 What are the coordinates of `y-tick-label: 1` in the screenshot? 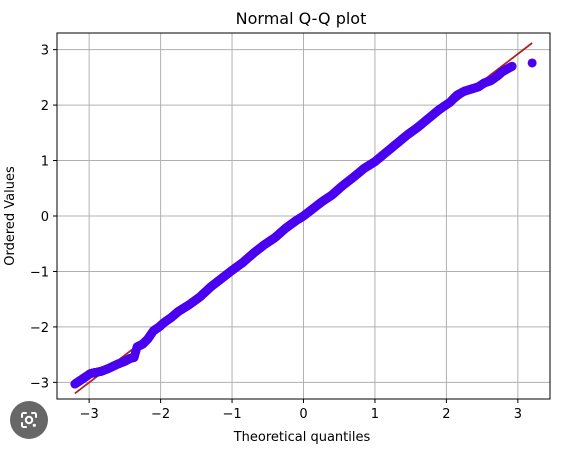 It's located at (45, 162).